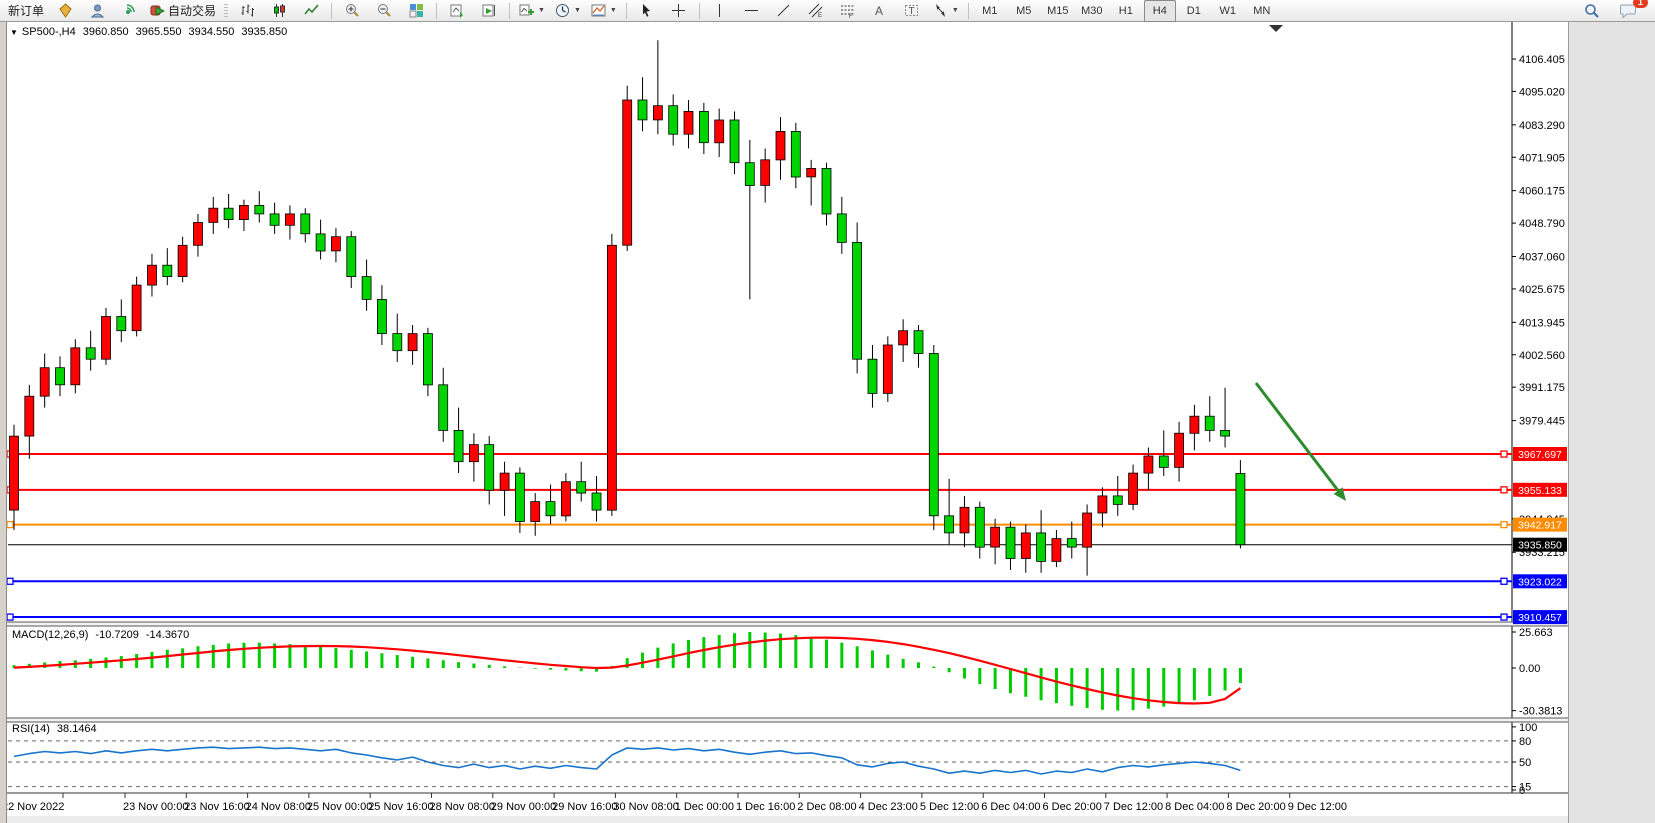 This screenshot has height=823, width=1655. I want to click on svg-text: 25.663, so click(1536, 633).